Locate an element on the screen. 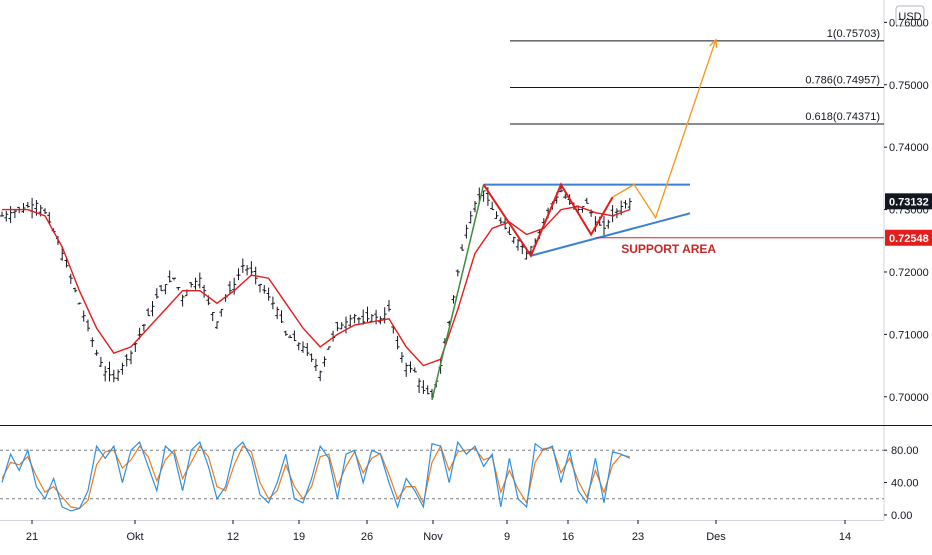 This screenshot has height=555, width=932. time-tick-label: 21 is located at coordinates (32, 537).